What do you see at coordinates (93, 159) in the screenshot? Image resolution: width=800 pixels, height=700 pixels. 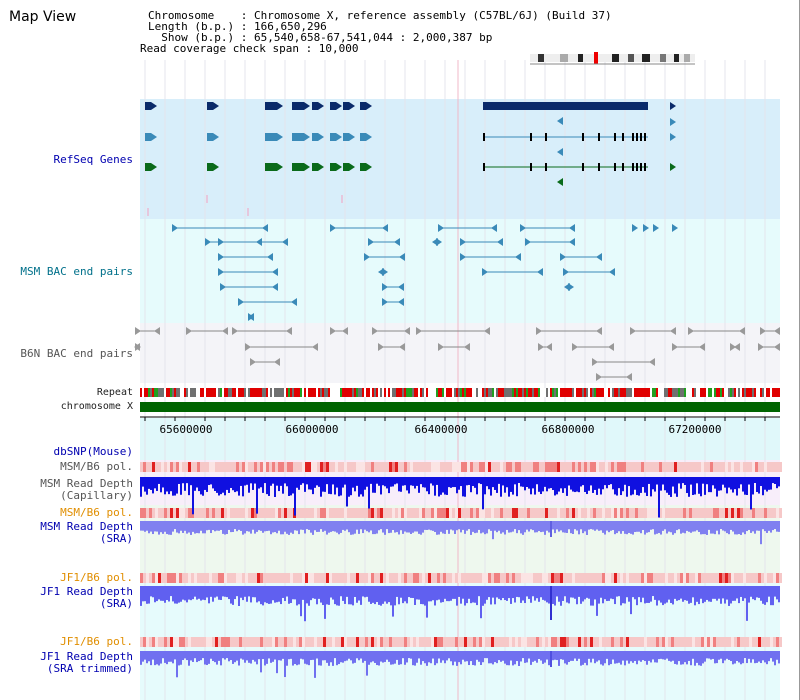 I see `track-label-refseq: RefSeq Genes` at bounding box center [93, 159].